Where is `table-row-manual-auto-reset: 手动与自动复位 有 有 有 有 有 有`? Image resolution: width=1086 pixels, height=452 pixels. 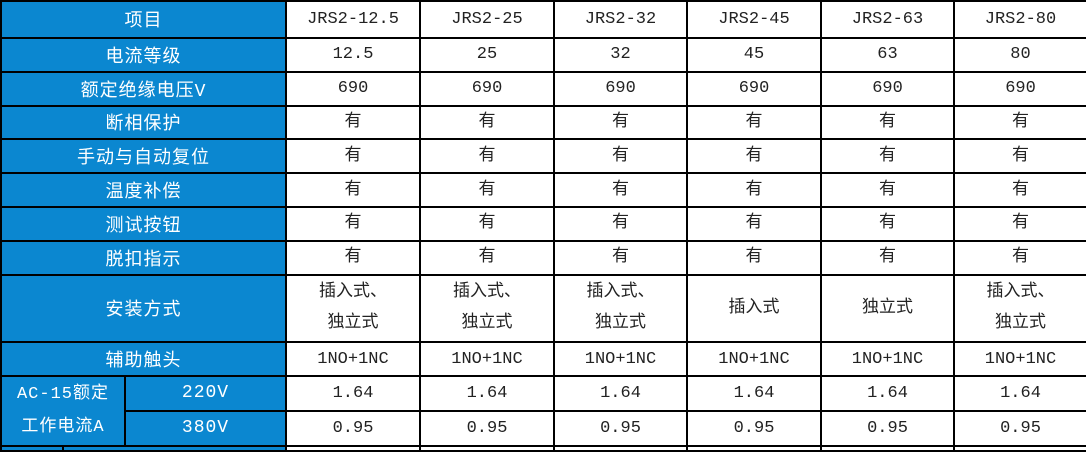 table-row-manual-auto-reset: 手动与自动复位 有 有 有 有 有 有 is located at coordinates (543, 156).